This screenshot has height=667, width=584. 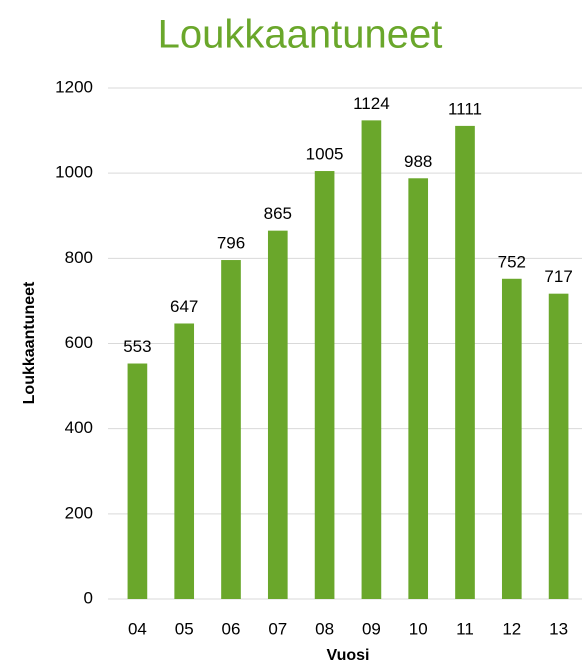 I want to click on x-tick-label: 13, so click(x=558, y=628).